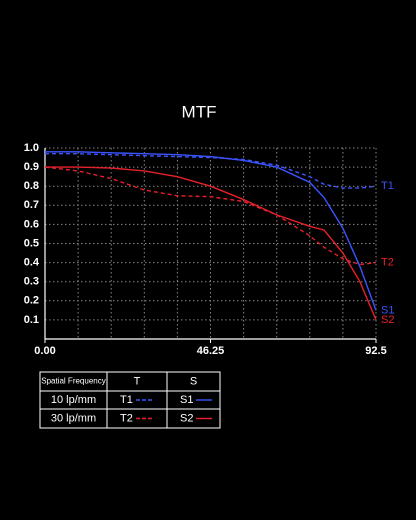  Describe the element at coordinates (31, 282) in the screenshot. I see `y-tick-label: 0.3` at that location.